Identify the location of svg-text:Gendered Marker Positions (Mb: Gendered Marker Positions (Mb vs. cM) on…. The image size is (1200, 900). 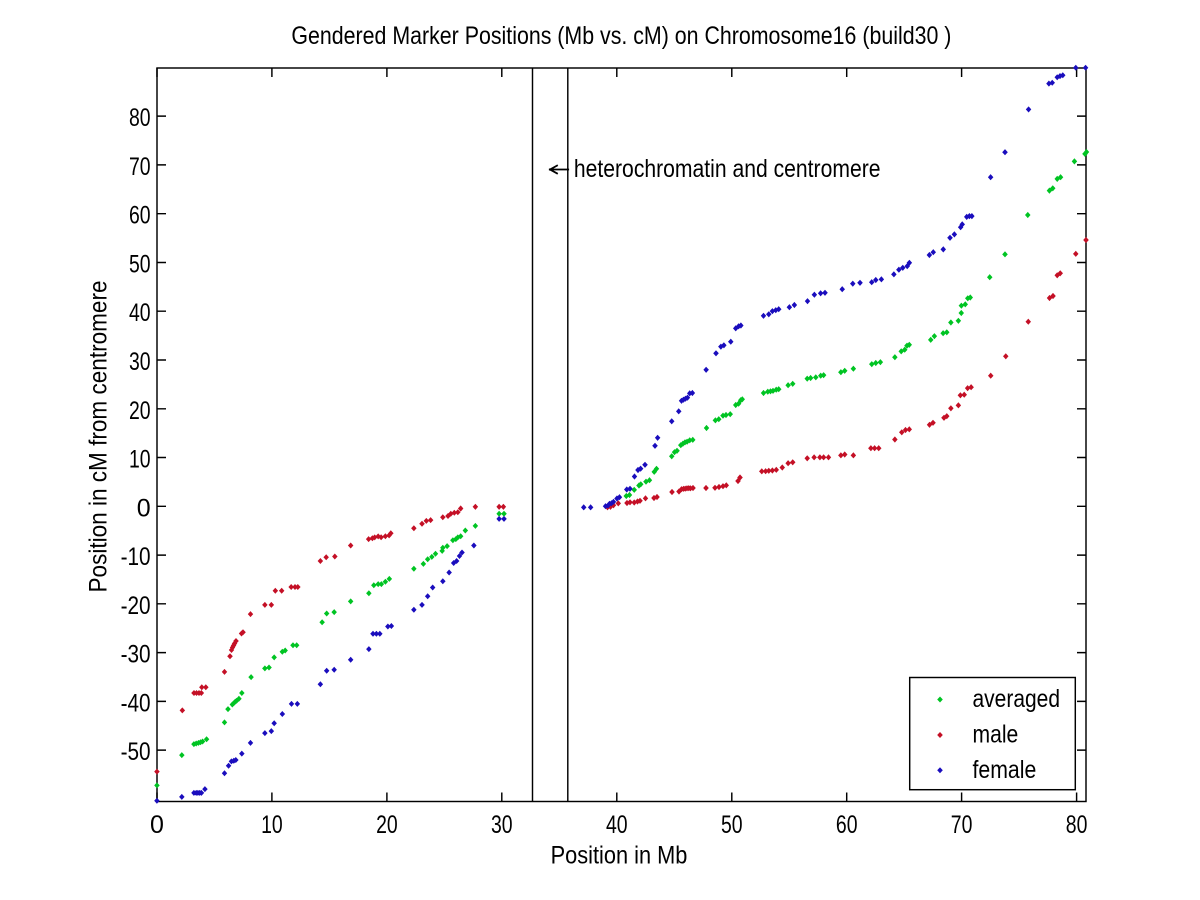
(621, 36).